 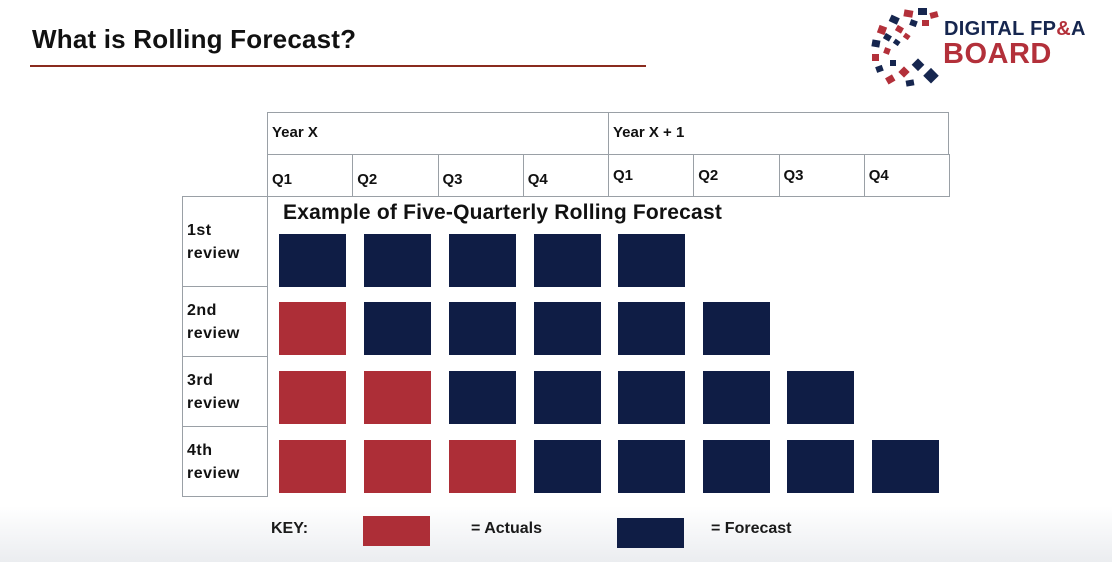 What do you see at coordinates (506, 528) in the screenshot?
I see `key-actuals-label: = Actuals` at bounding box center [506, 528].